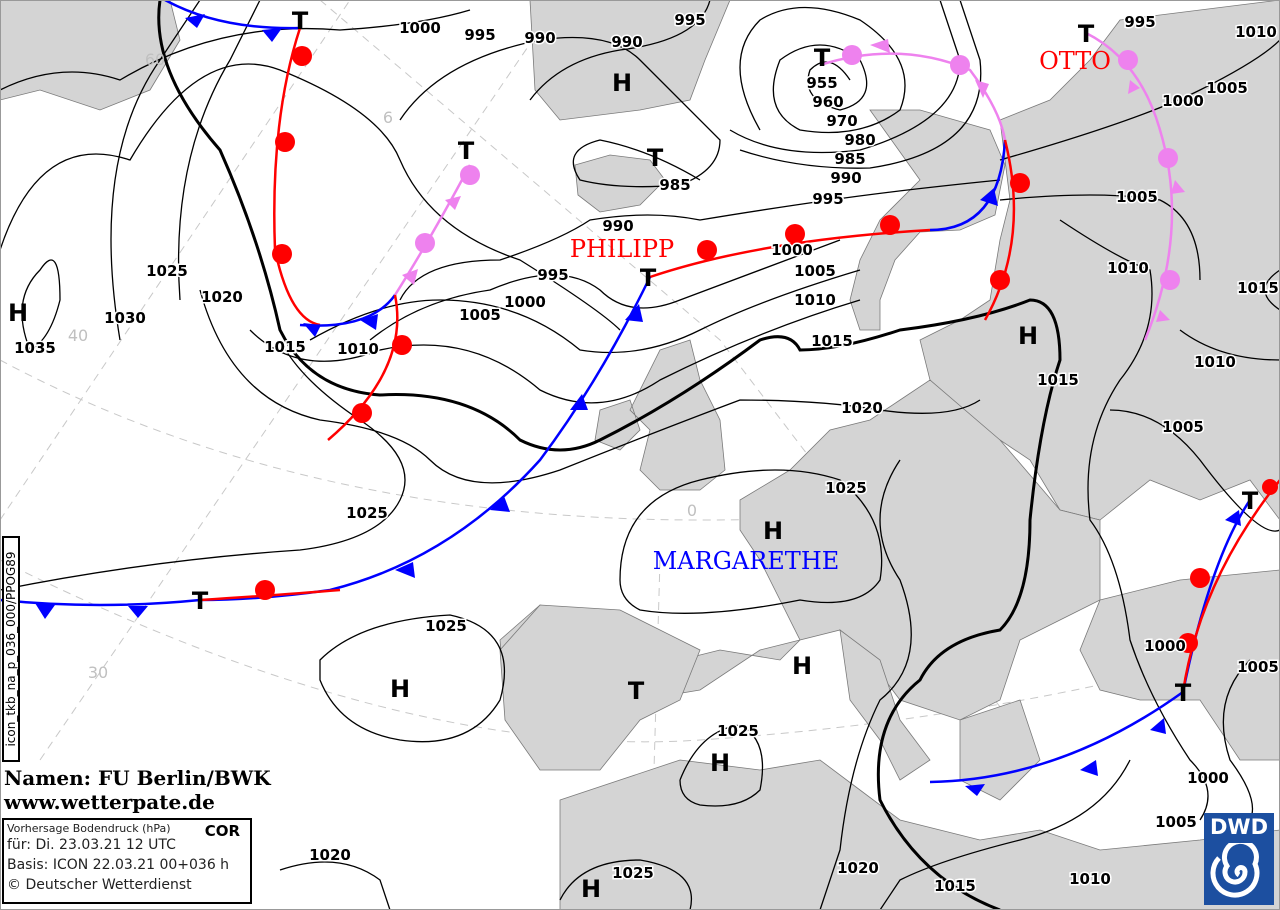 The height and width of the screenshot is (910, 1280). What do you see at coordinates (78, 335) in the screenshot?
I see `latitude-label: 40` at bounding box center [78, 335].